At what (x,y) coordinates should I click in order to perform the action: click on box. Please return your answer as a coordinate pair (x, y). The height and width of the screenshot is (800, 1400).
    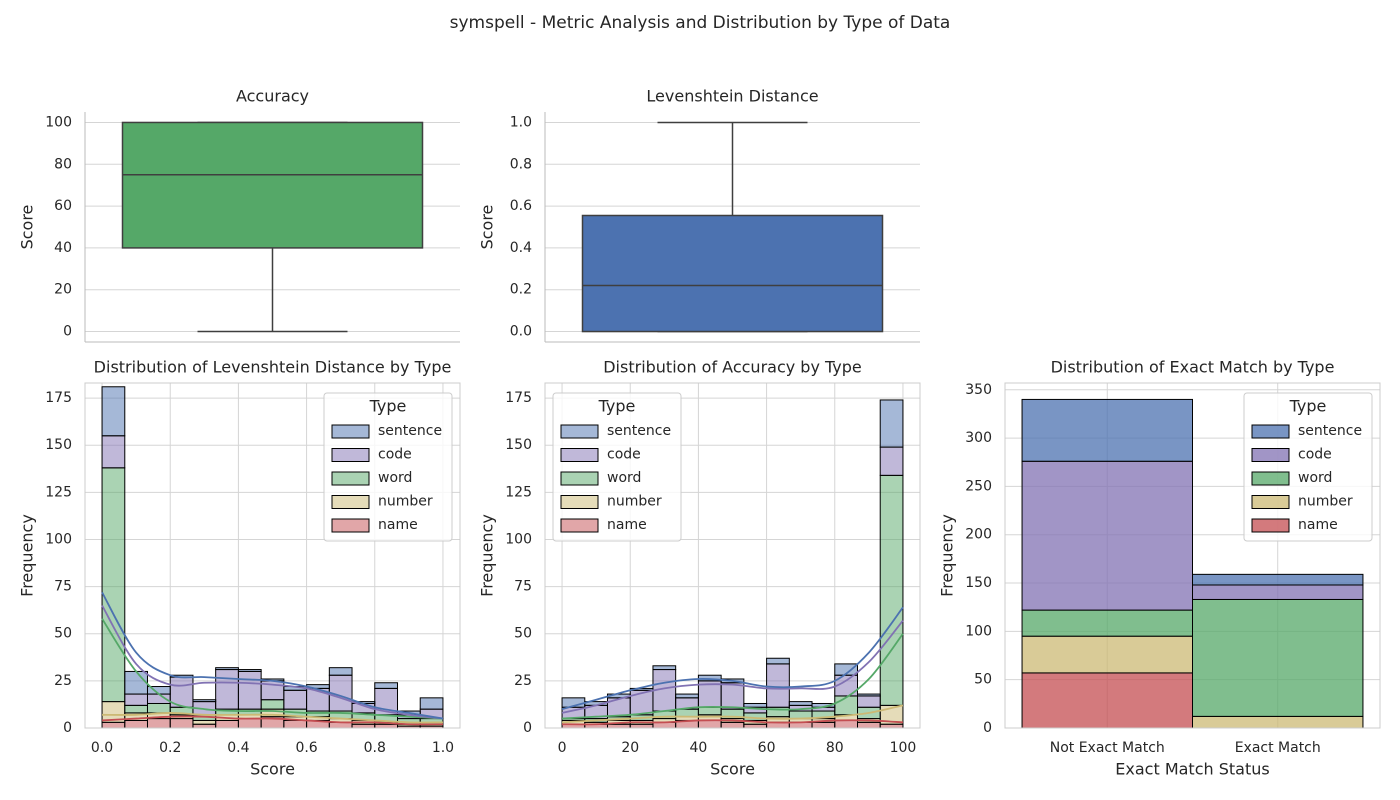
    Looking at the image, I should click on (732, 273).